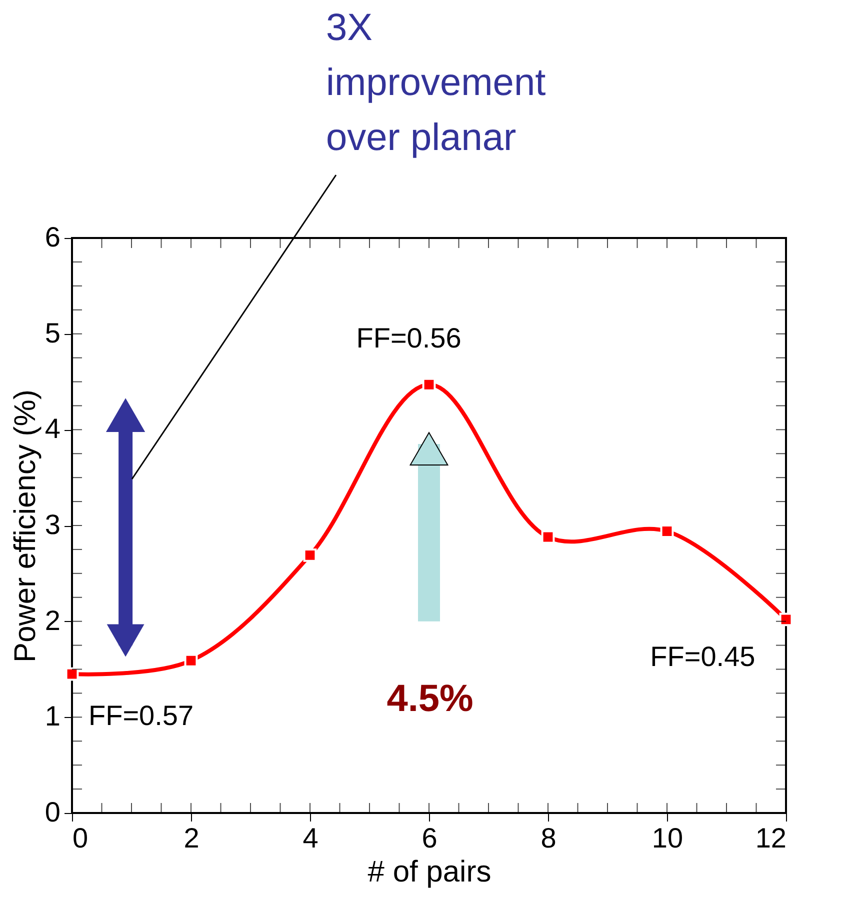 The height and width of the screenshot is (923, 866). What do you see at coordinates (52, 524) in the screenshot?
I see `y-tick-label: 3` at bounding box center [52, 524].